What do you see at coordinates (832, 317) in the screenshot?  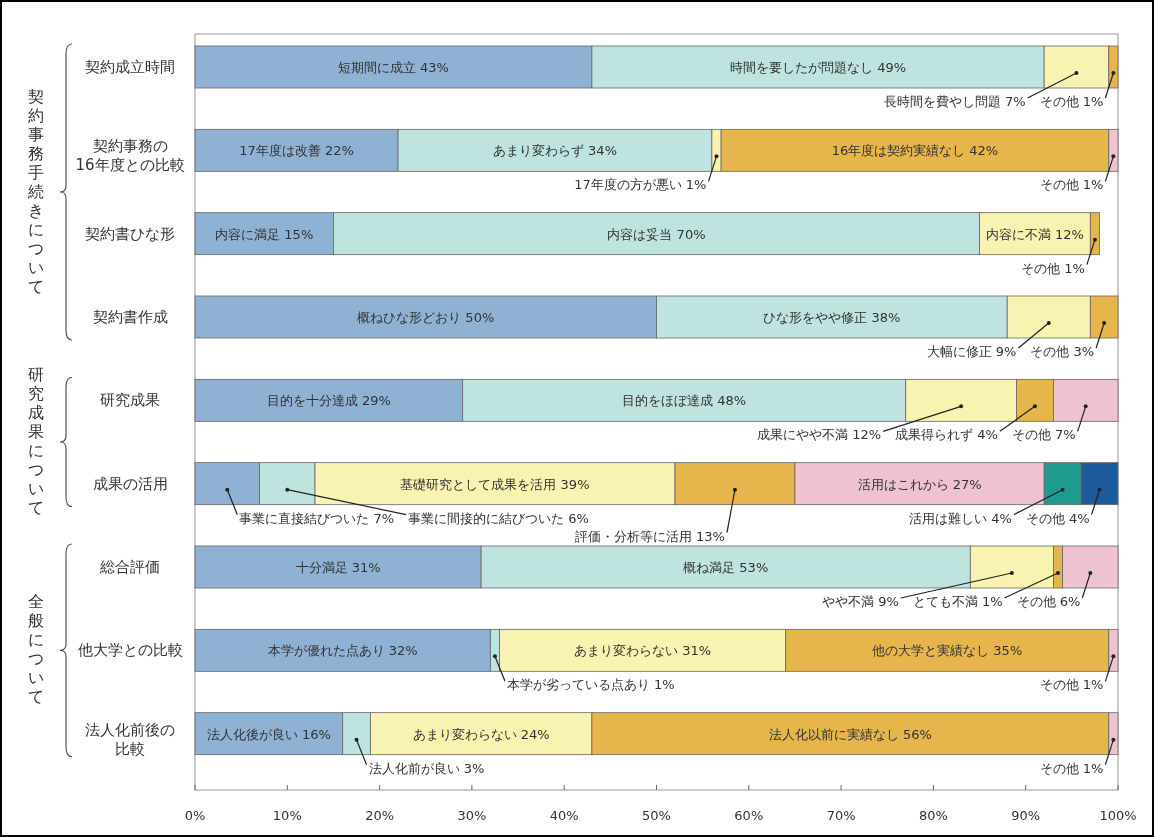 I see `data-label: ひな形をやや修正 38%` at bounding box center [832, 317].